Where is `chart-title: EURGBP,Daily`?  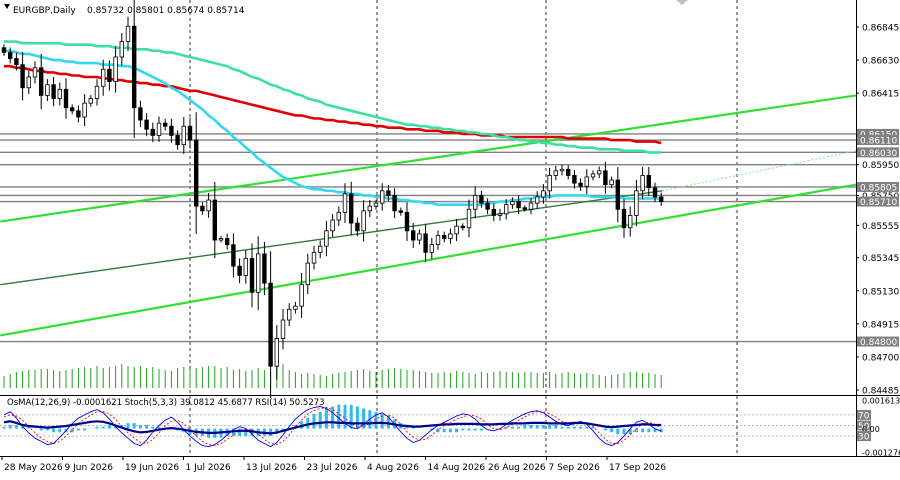 chart-title: EURGBP,Daily is located at coordinates (44, 11).